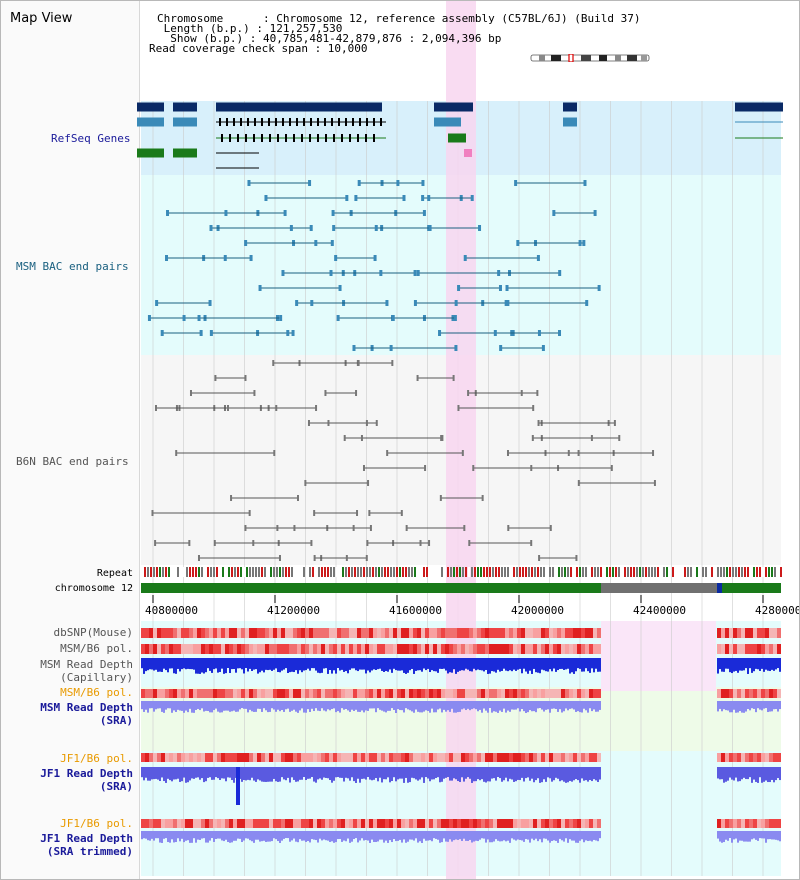 Image resolution: width=800 pixels, height=880 pixels. What do you see at coordinates (86, 773) in the screenshot?
I see `track-label-jf1-depth-sra-1: JF1 Read Depth` at bounding box center [86, 773].